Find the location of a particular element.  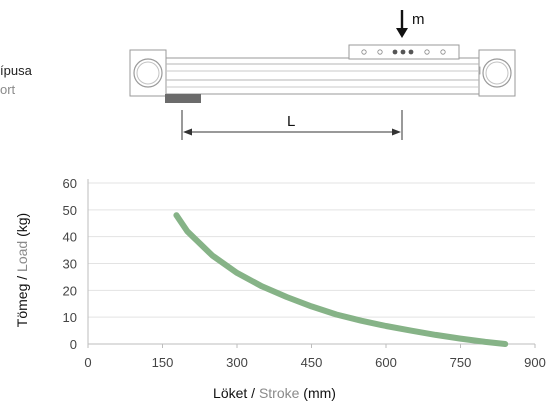

side-label-english: ort is located at coordinates (8, 89).